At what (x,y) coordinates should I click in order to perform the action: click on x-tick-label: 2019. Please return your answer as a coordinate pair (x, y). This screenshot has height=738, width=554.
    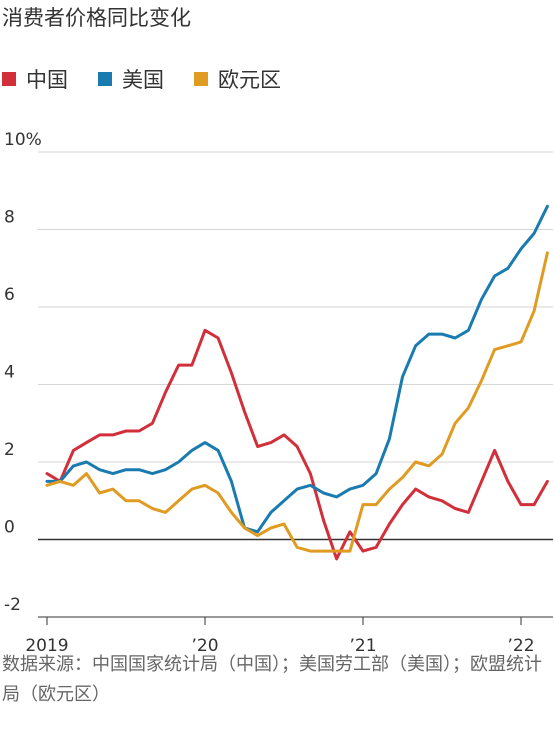
    Looking at the image, I should click on (46, 646).